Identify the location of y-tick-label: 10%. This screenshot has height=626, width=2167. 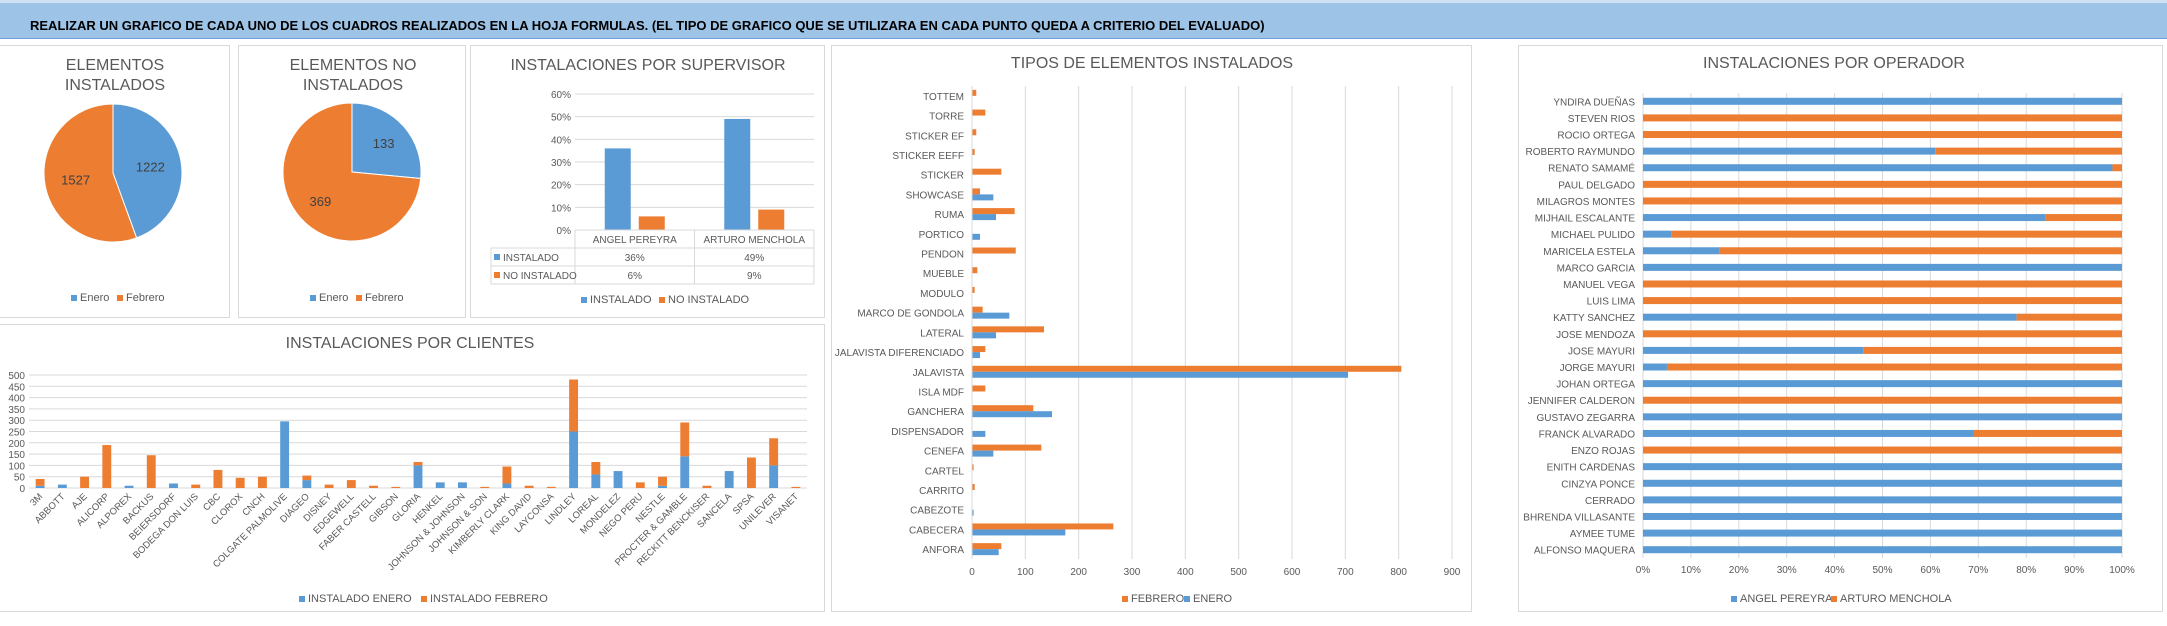
(561, 208).